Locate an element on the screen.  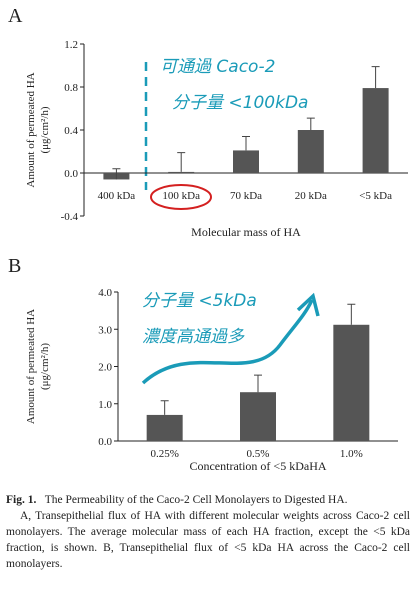
x-tick-label: 100 kDa is located at coordinates (181, 196).